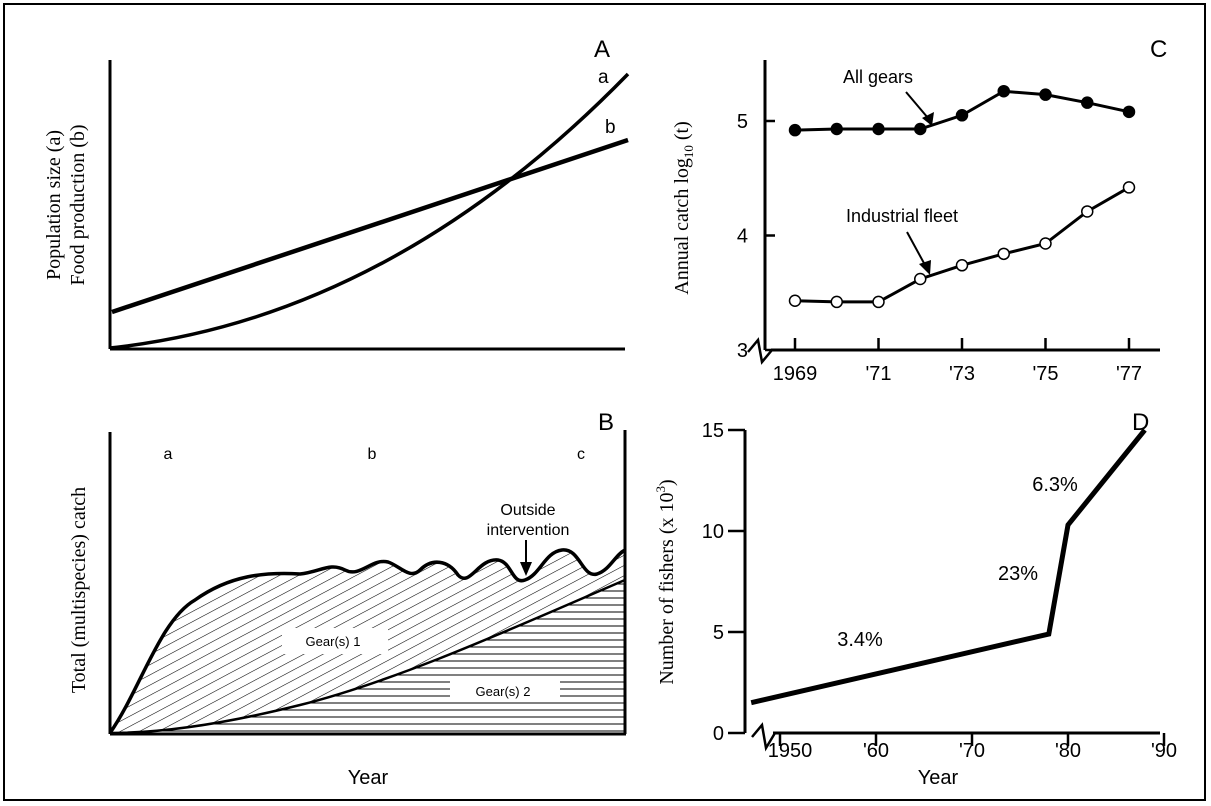 The image size is (1211, 806). Describe the element at coordinates (54, 205) in the screenshot. I see `panel-a-ylabel-line1: Population size (a)` at that location.